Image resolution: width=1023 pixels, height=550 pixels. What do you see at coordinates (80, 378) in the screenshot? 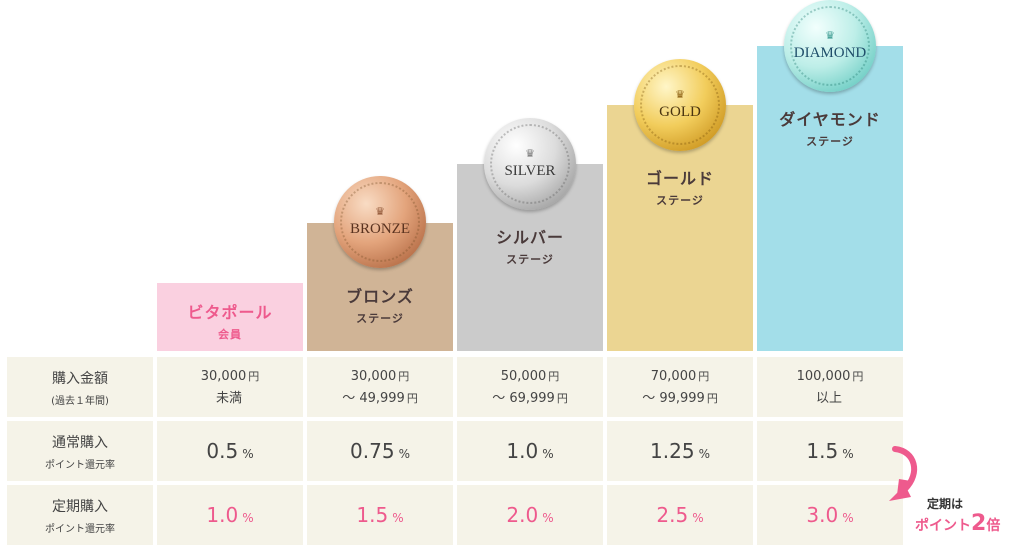
I see `row-label-title: 購入金額` at bounding box center [80, 378].